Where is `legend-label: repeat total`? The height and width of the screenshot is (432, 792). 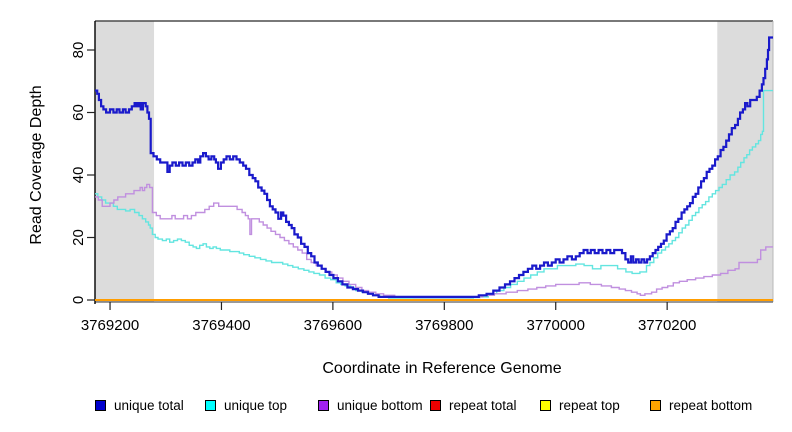
legend-label: repeat total is located at coordinates (483, 405).